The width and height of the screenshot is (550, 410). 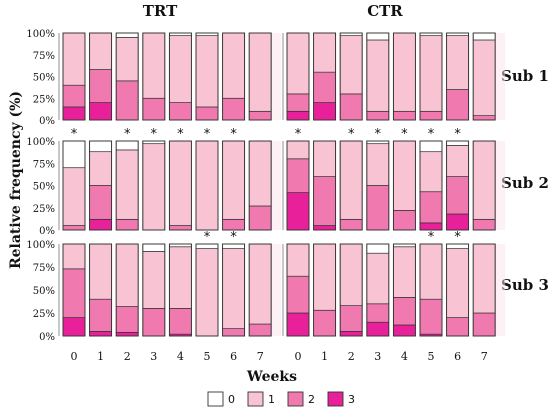 What do you see at coordinates (233, 356) in the screenshot?
I see `x-tick-label: 6` at bounding box center [233, 356].